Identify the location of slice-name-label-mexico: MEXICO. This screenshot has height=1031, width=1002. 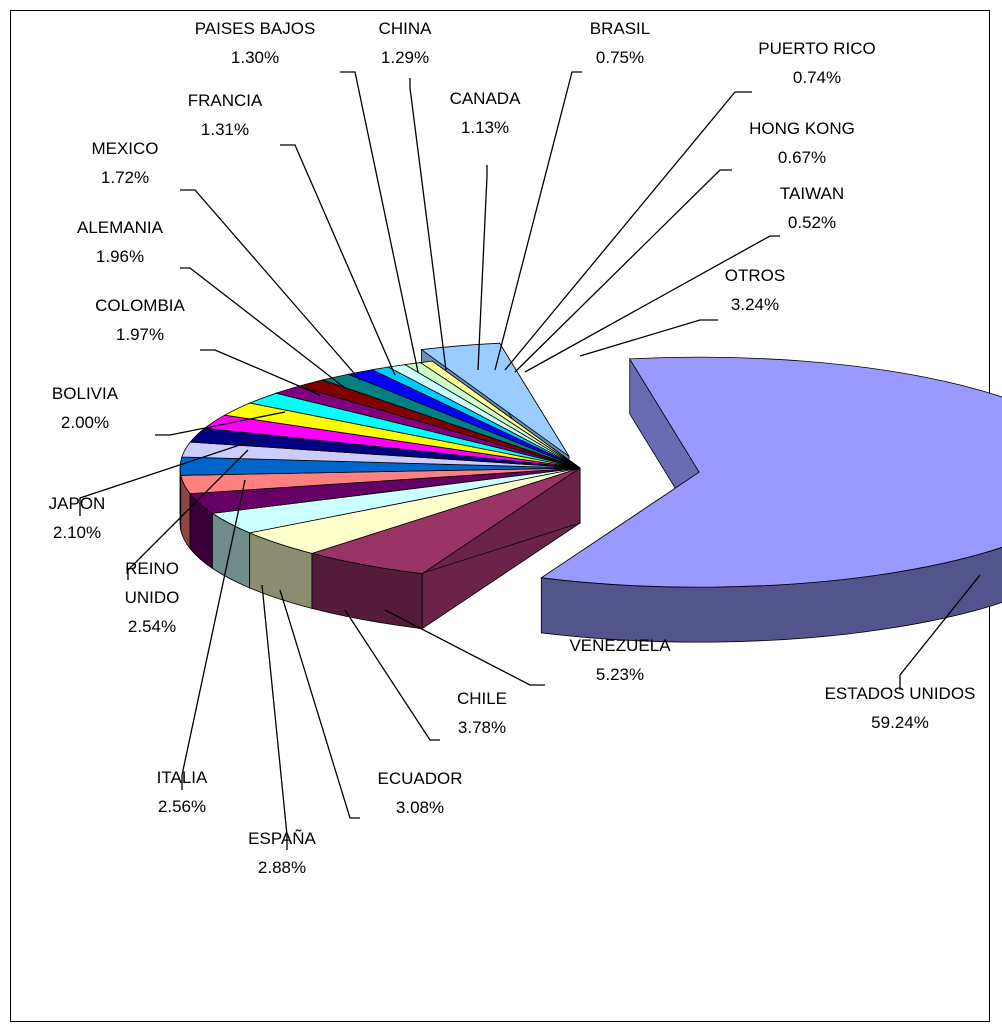
(124, 148).